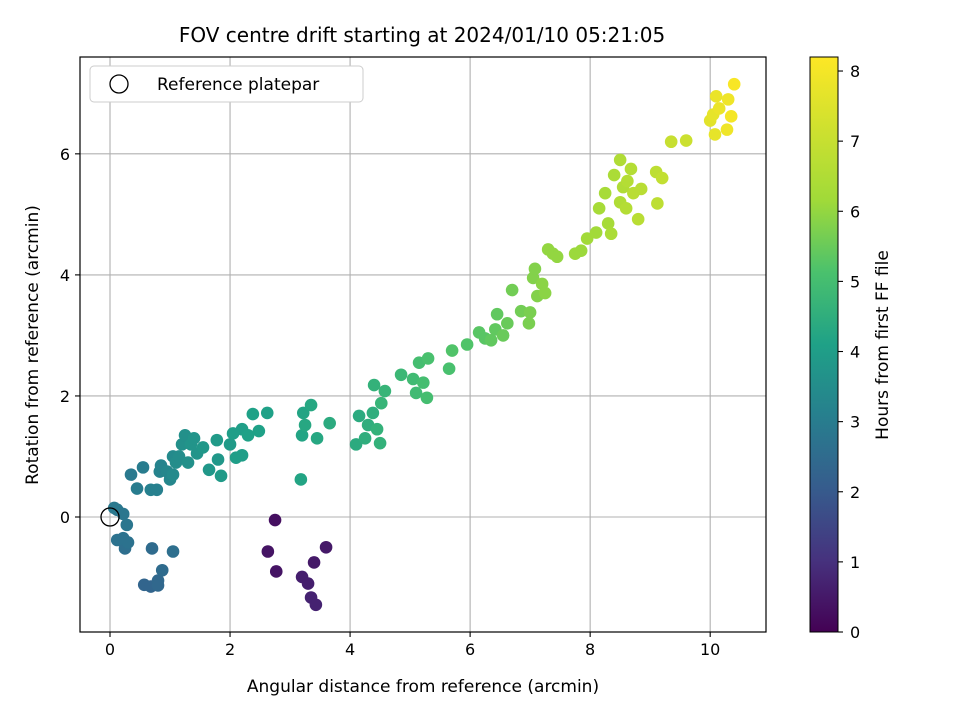 The width and height of the screenshot is (960, 720). What do you see at coordinates (855, 492) in the screenshot?
I see `colorbar-tick-label: 2` at bounding box center [855, 492].